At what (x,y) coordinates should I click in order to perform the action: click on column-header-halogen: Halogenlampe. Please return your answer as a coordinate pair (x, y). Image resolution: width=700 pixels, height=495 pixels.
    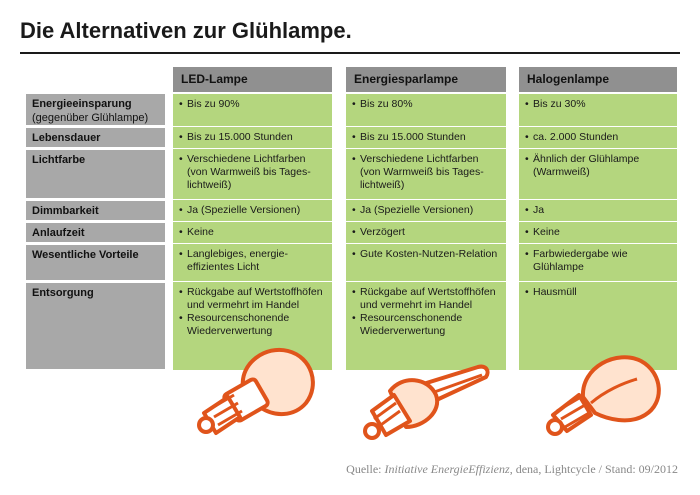
    Looking at the image, I should click on (598, 79).